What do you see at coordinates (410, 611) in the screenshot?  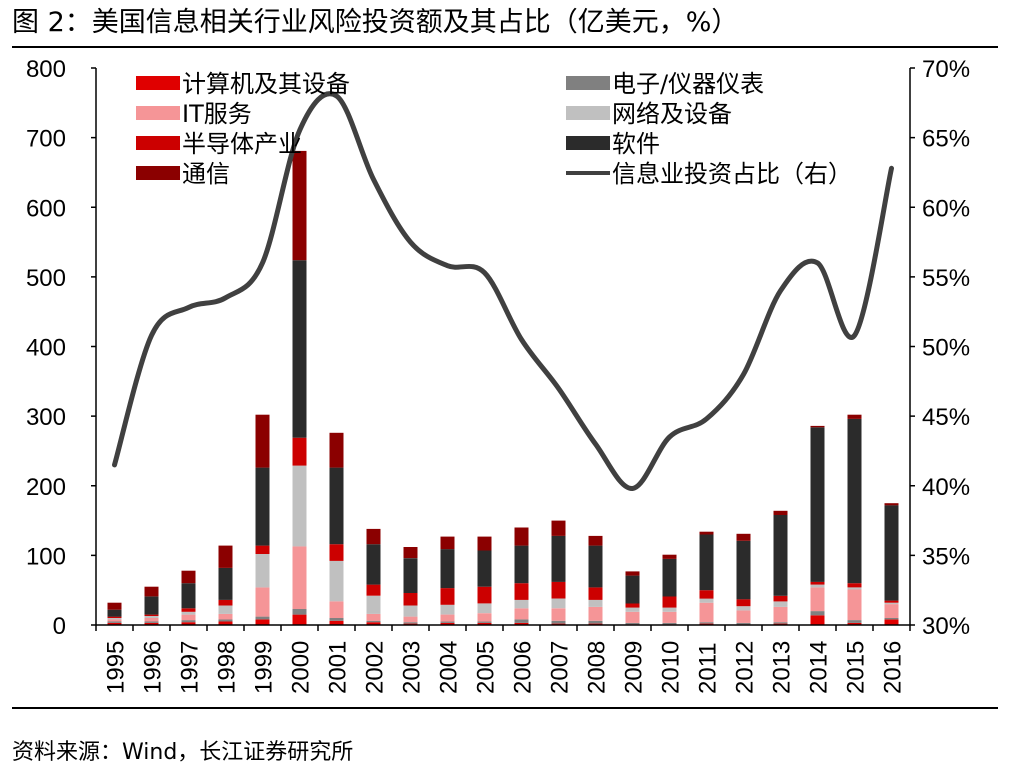 I see `bar-segment-2003-s3` at bounding box center [410, 611].